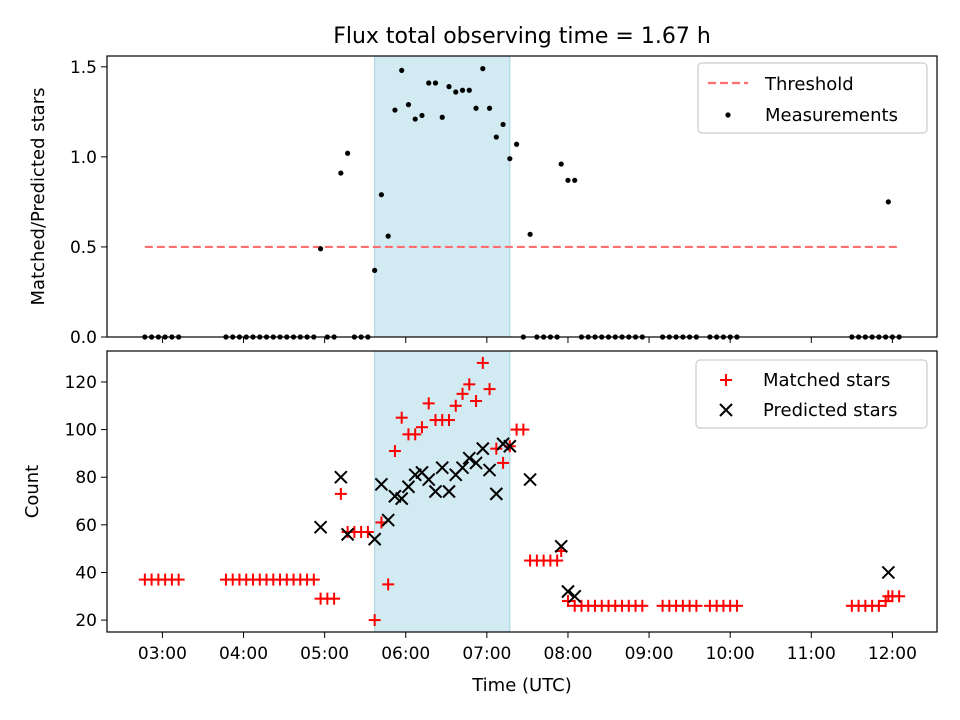 The width and height of the screenshot is (960, 720). What do you see at coordinates (86, 526) in the screenshot?
I see `y-tick-label: 60` at bounding box center [86, 526].